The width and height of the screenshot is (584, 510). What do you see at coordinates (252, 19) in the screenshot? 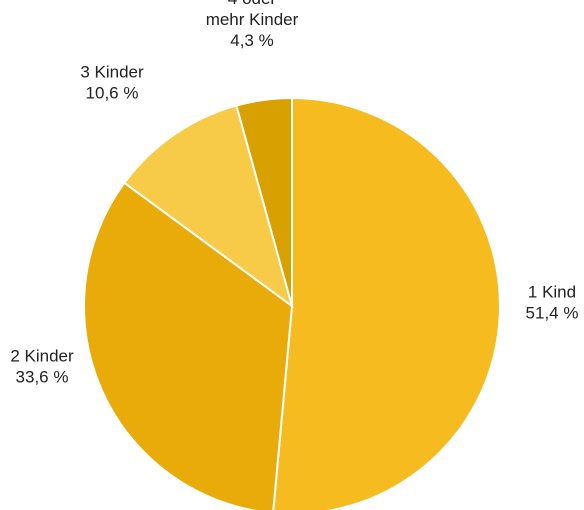
I see `slice-category-label: mehr Kinder` at bounding box center [252, 19].